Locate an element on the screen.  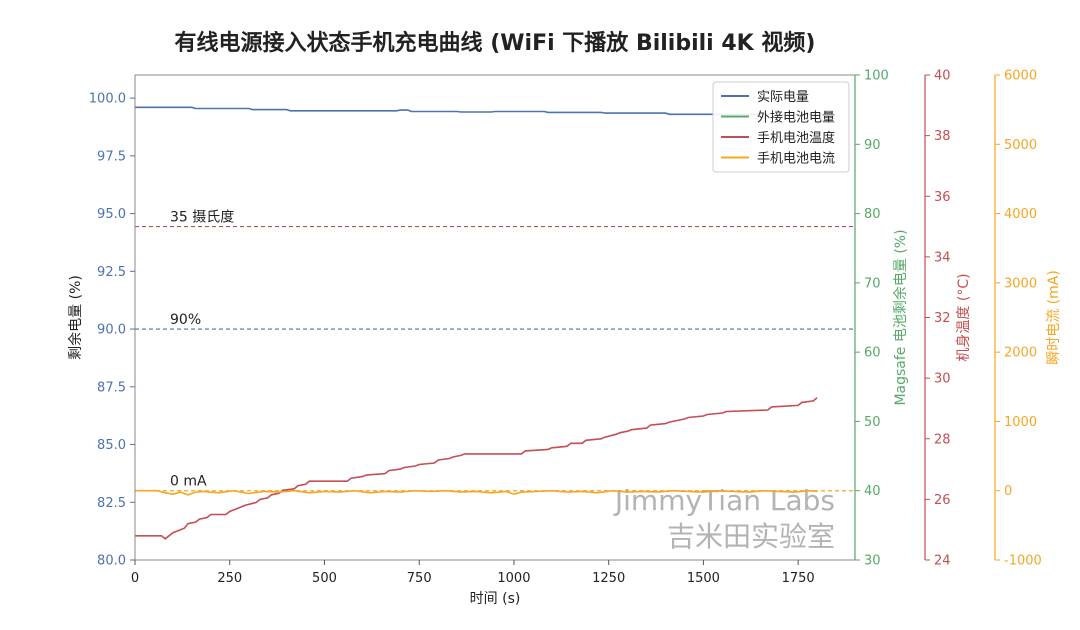
y3-tick-label: 28 is located at coordinates (942, 439).